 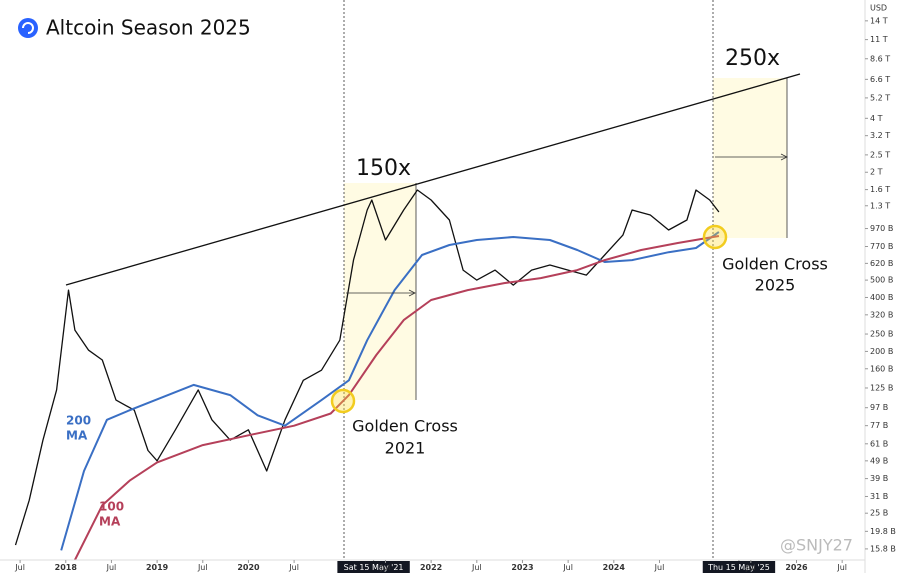 I want to click on logo, so click(x=28, y=28).